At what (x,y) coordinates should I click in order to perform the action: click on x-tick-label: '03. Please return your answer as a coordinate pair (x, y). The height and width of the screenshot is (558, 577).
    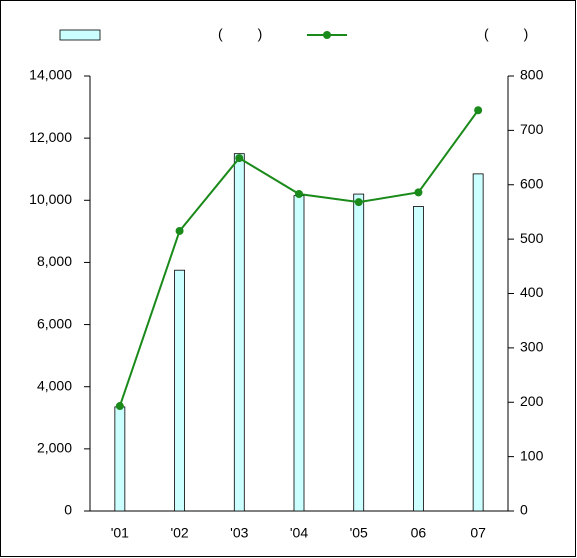
    Looking at the image, I should click on (239, 533).